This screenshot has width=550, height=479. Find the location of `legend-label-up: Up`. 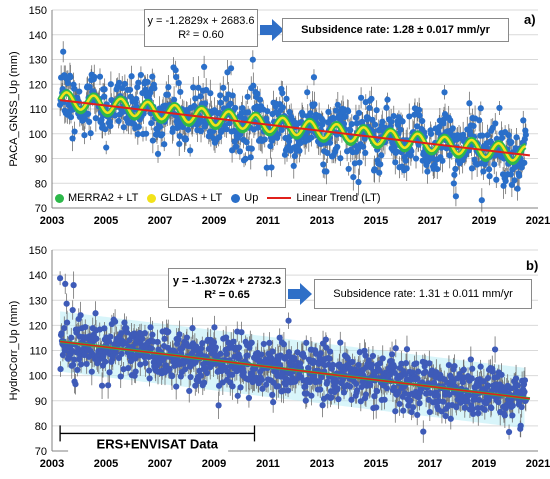

legend-label-up: Up is located at coordinates (251, 198).